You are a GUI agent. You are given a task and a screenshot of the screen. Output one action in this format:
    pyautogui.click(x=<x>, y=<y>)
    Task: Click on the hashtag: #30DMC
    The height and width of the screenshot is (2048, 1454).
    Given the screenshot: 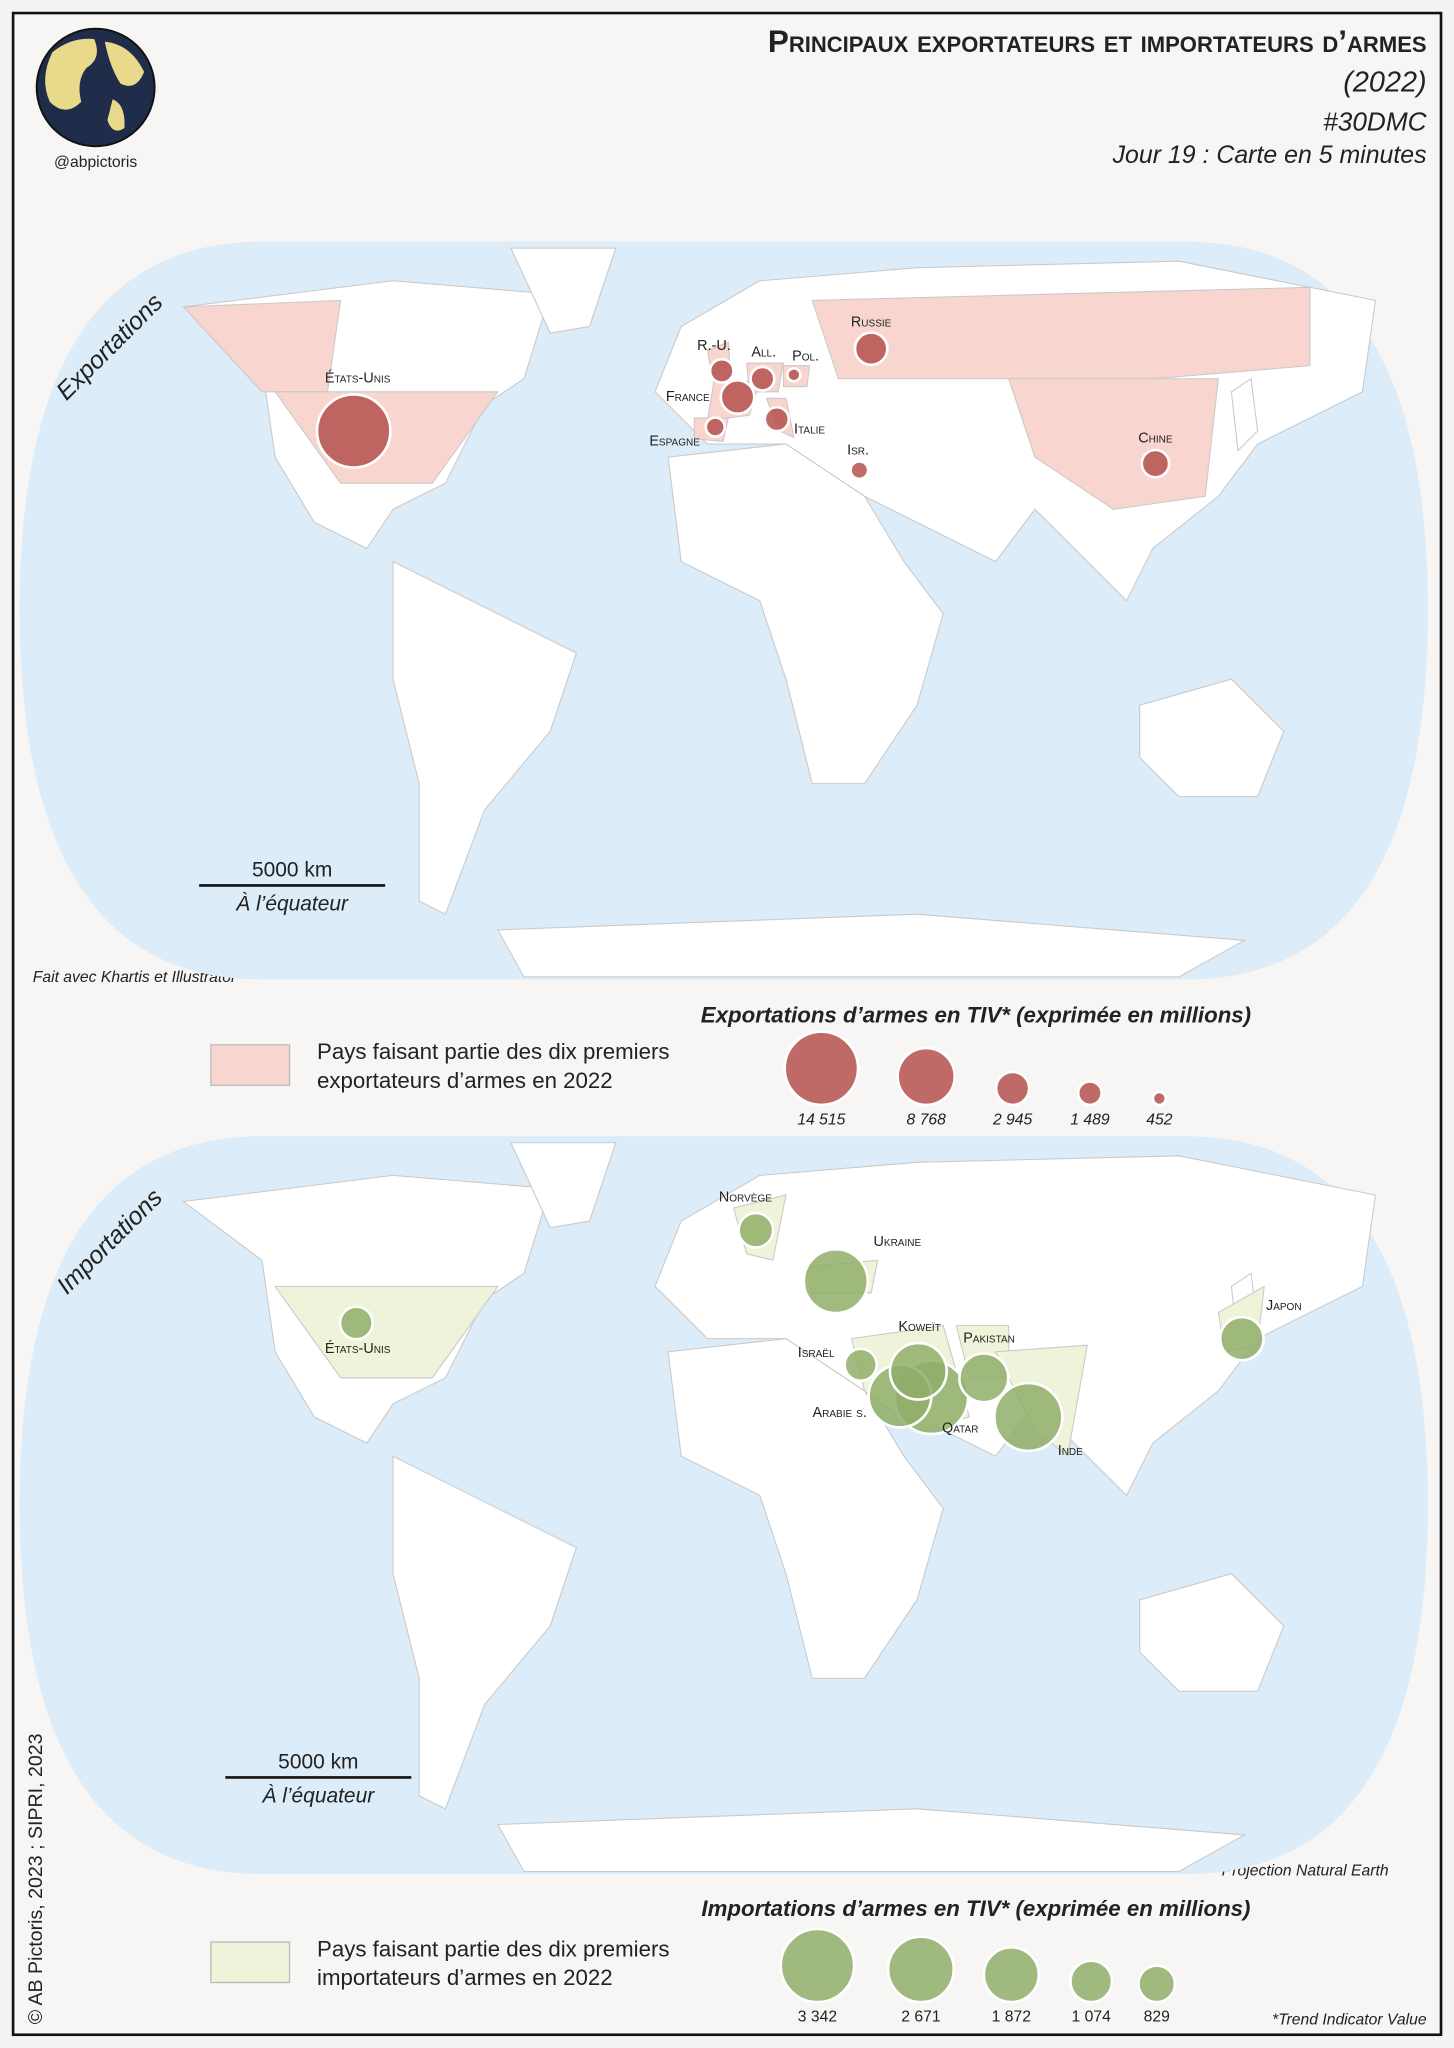 What is the action you would take?
    pyautogui.click(x=1375, y=122)
    